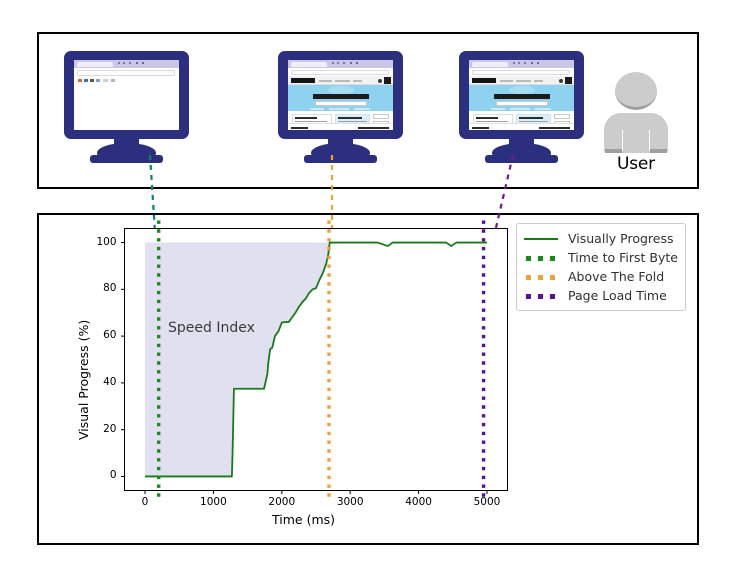 This screenshot has height=582, width=739. I want to click on speed-index-annotation: Speed Index, so click(211, 328).